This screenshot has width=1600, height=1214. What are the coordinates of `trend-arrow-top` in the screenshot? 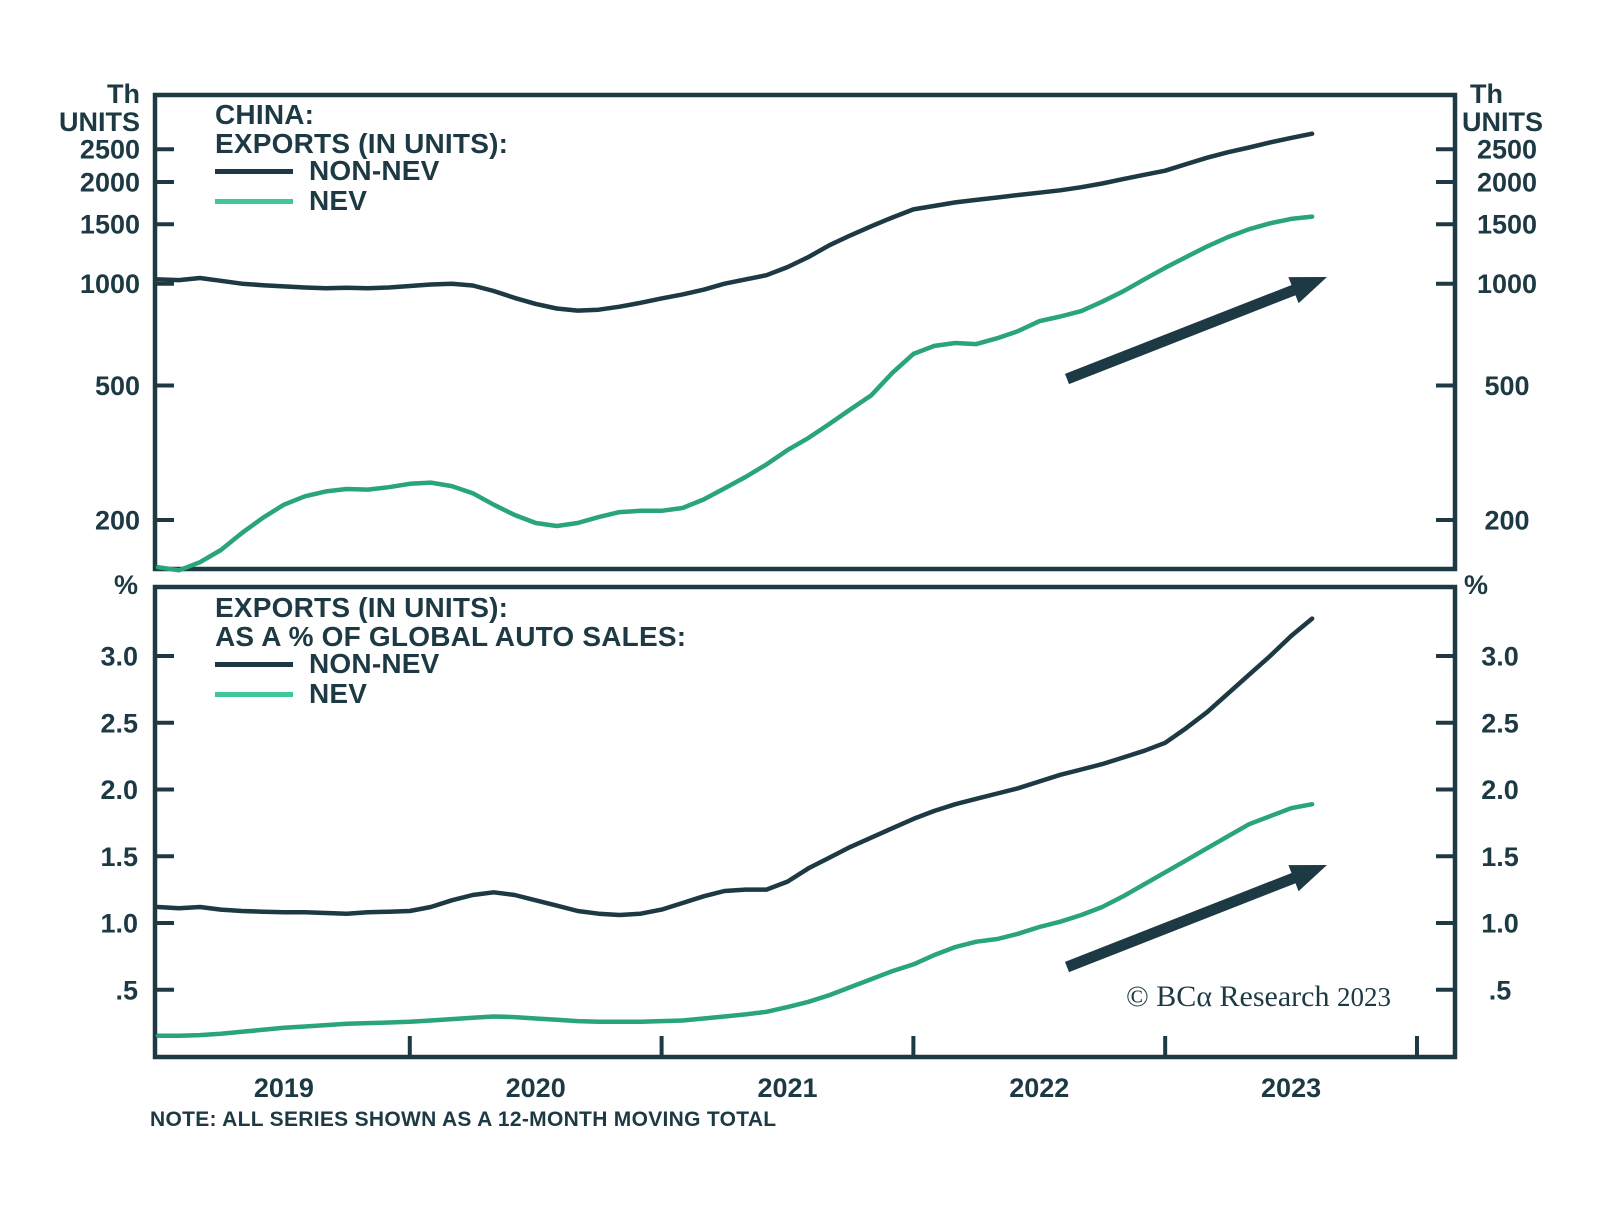 It's located at (1183, 333).